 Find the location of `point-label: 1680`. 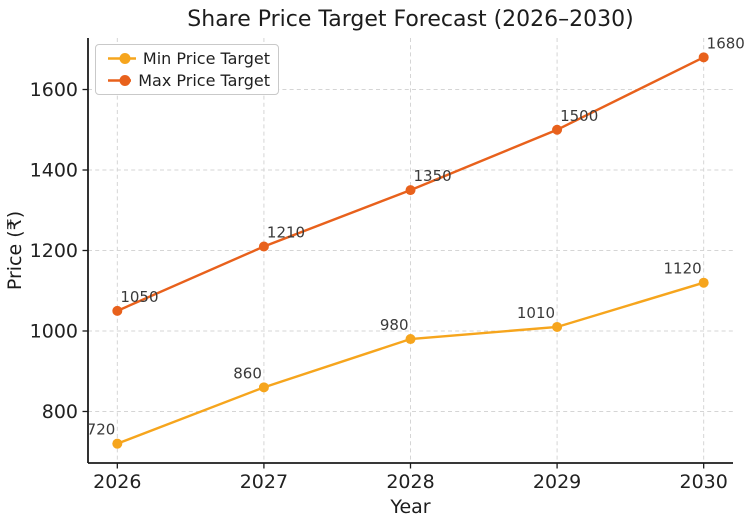

point-label: 1680 is located at coordinates (726, 43).